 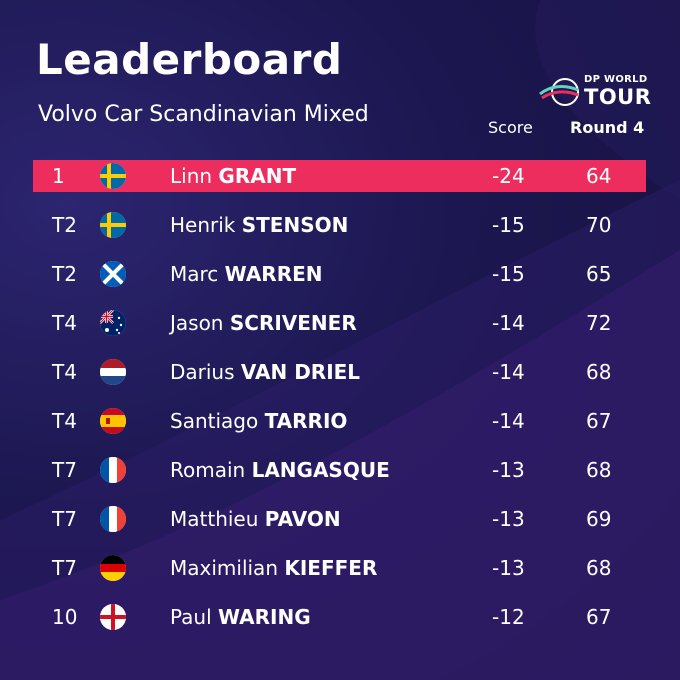 What do you see at coordinates (300, 372) in the screenshot?
I see `last-name: VAN DRIEL` at bounding box center [300, 372].